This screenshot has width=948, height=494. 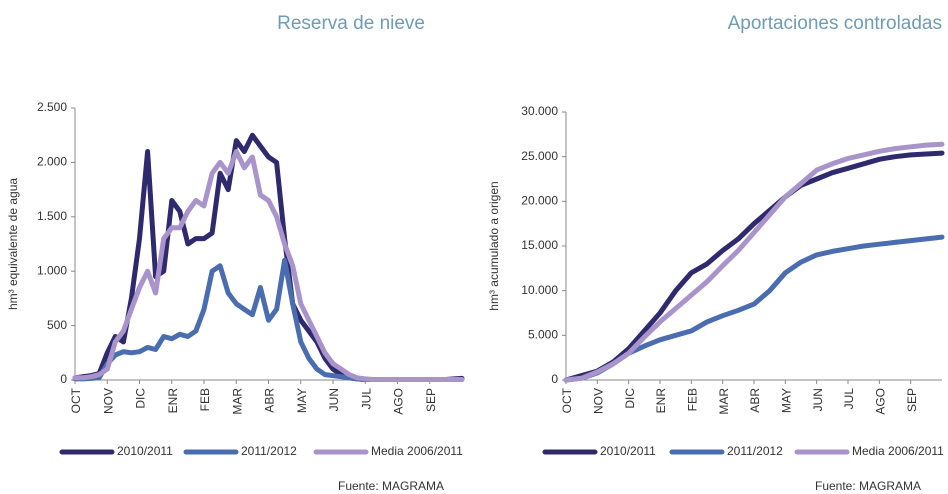 What do you see at coordinates (835, 23) in the screenshot?
I see `chart-title: Aportaciones controladas` at bounding box center [835, 23].